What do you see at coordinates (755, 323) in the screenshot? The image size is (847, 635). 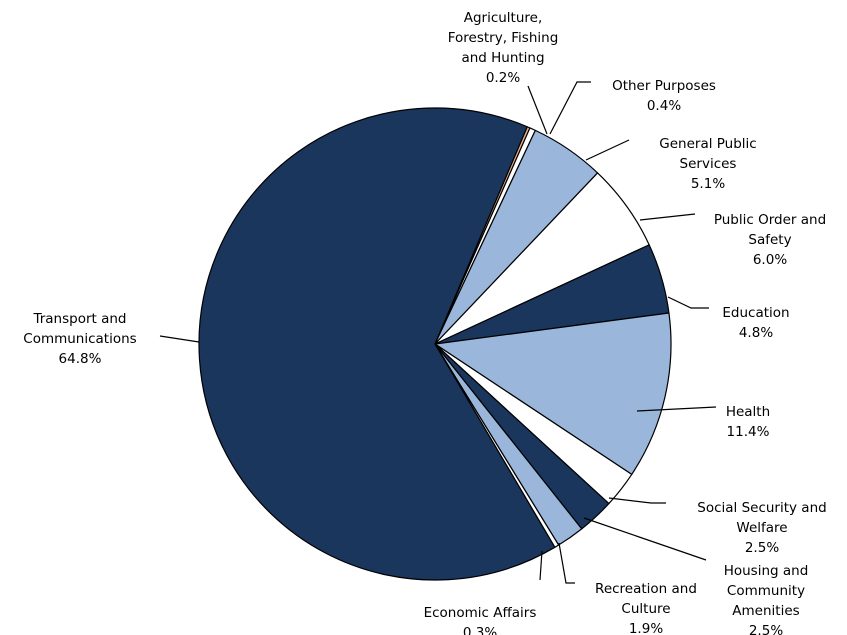 I see `slice-label: Education 4.8%` at bounding box center [755, 323].